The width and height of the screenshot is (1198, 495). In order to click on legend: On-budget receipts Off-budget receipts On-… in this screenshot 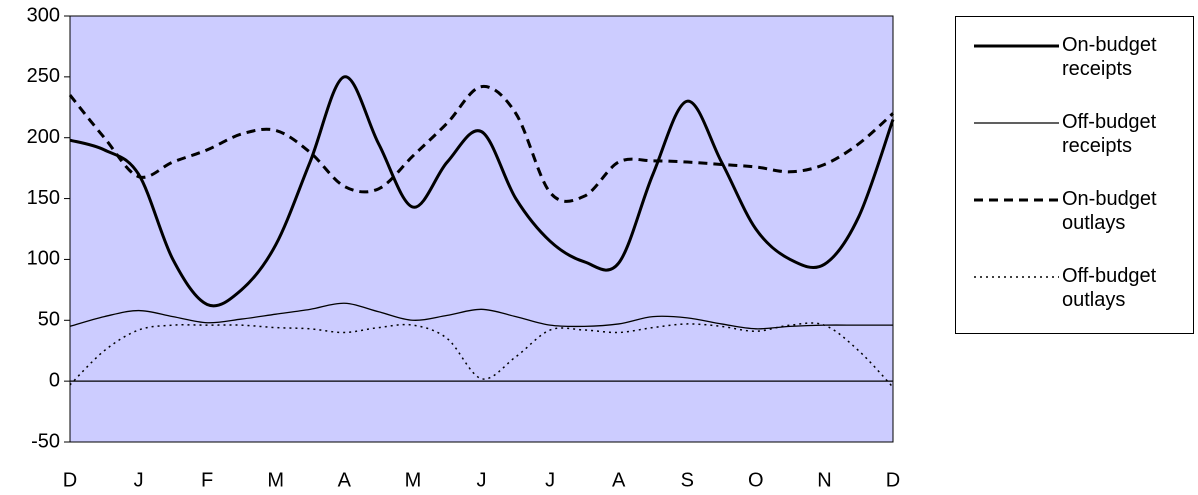, I will do `click(1074, 175)`.